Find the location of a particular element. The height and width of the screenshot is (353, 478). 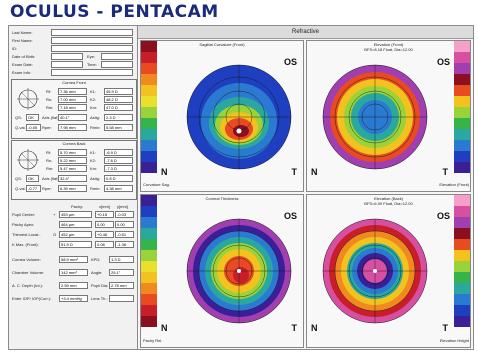

id-field is located at coordinates (92, 48).